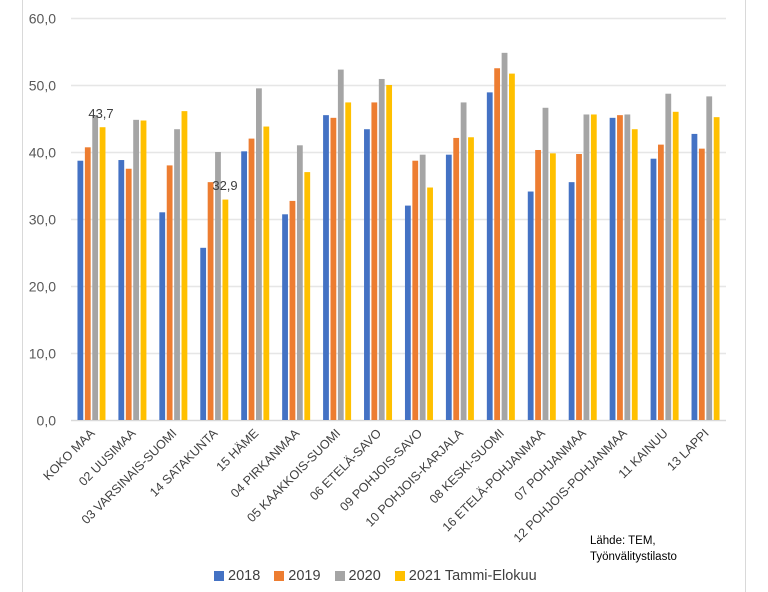 Image resolution: width=768 pixels, height=592 pixels. What do you see at coordinates (42, 86) in the screenshot?
I see `y-tick-label: 50,0` at bounding box center [42, 86].